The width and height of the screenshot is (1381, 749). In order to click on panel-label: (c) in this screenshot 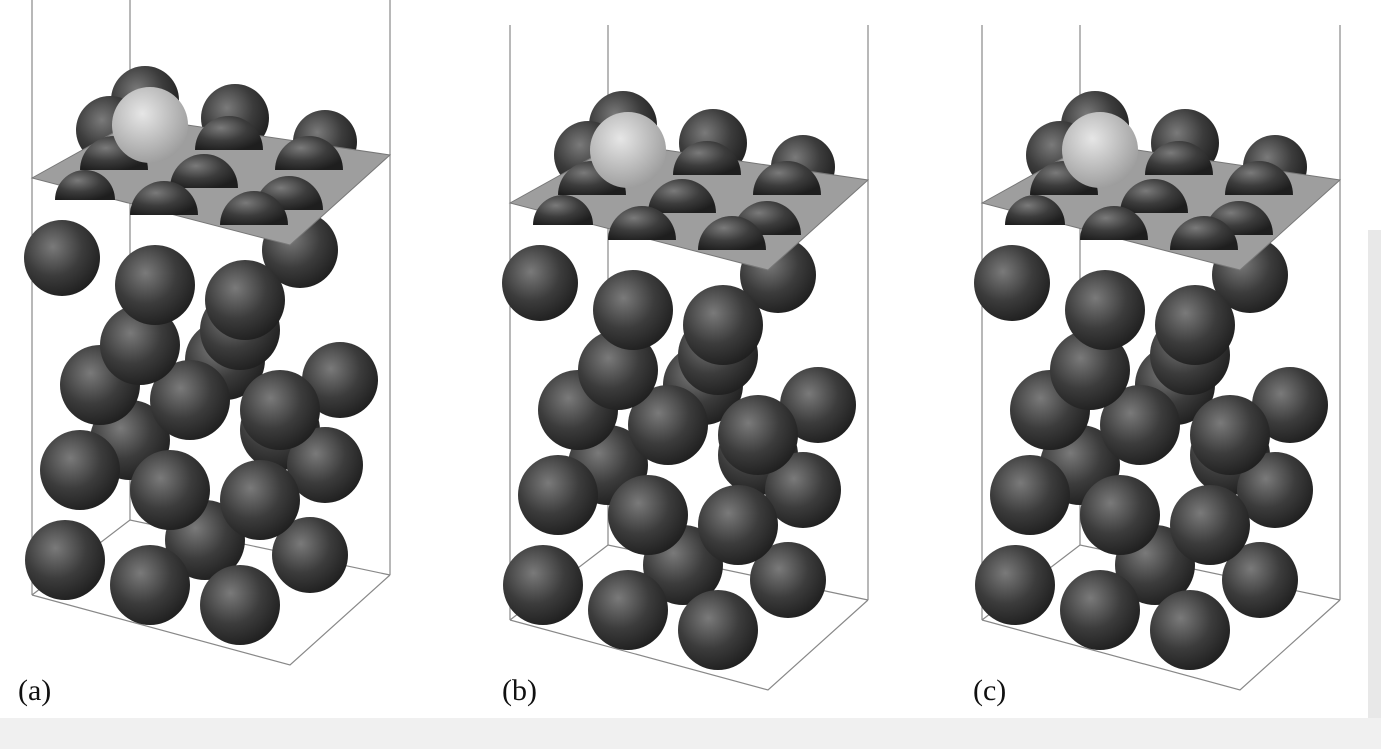, I will do `click(989, 690)`.